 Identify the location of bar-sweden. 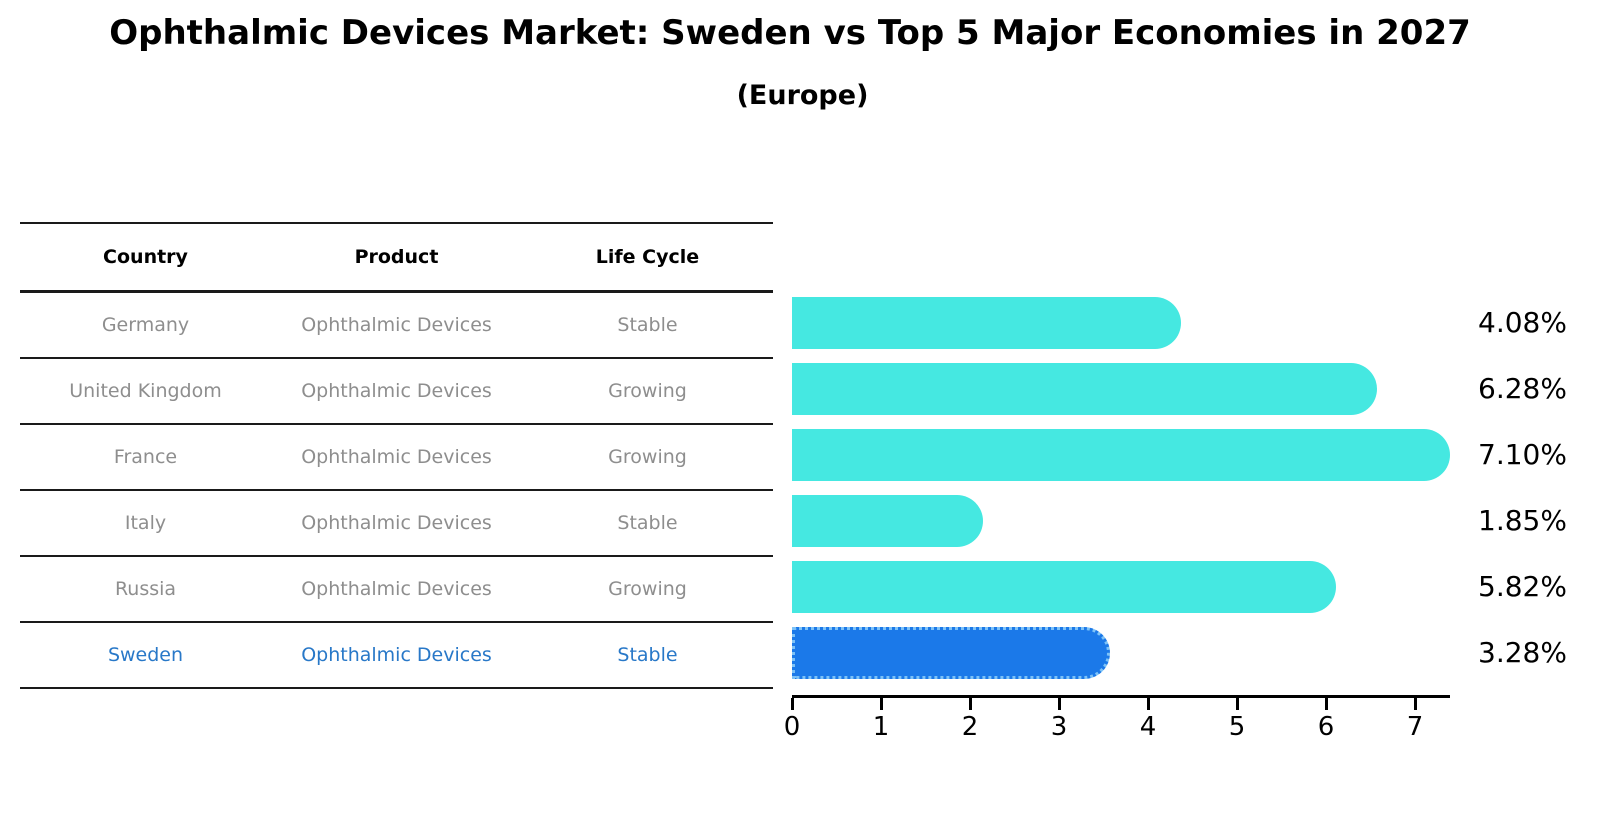
(951, 653).